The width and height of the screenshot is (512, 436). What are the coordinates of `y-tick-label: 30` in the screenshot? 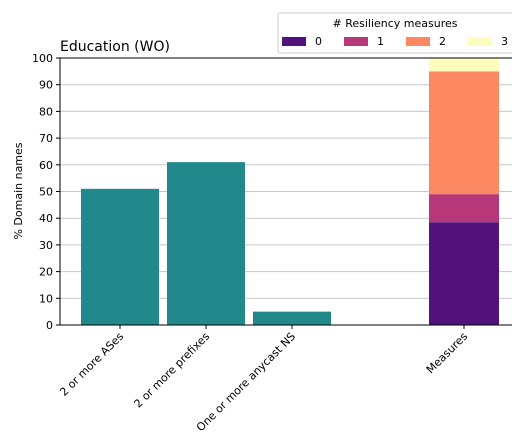 It's located at (46, 245).